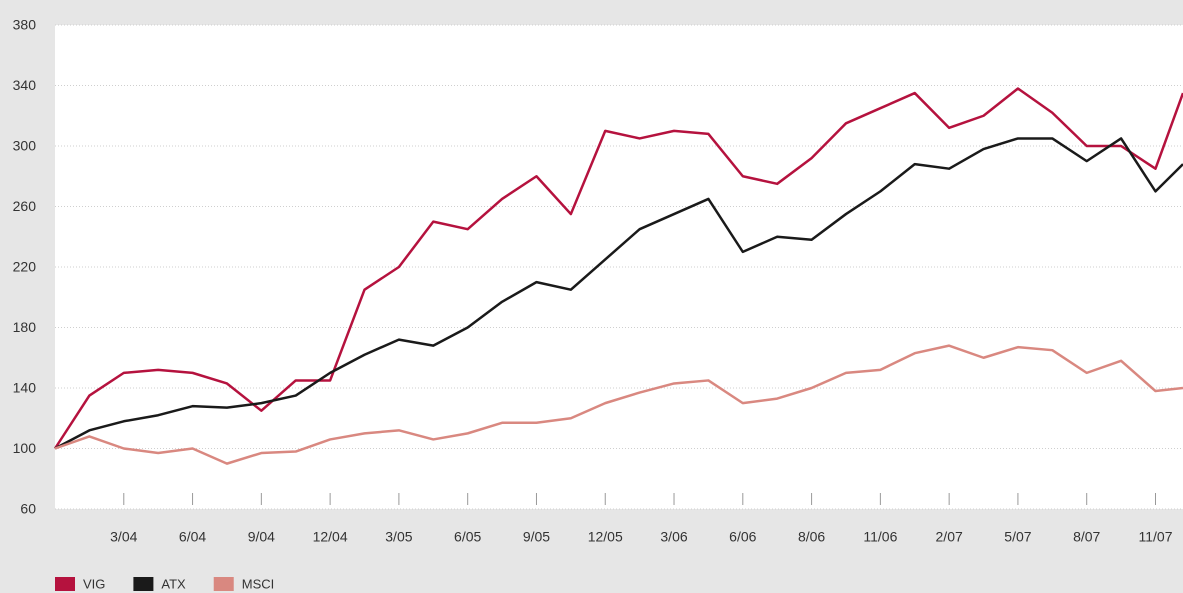 Image resolution: width=1183 pixels, height=593 pixels. What do you see at coordinates (25, 146) in the screenshot?
I see `y-tick-label: 300` at bounding box center [25, 146].